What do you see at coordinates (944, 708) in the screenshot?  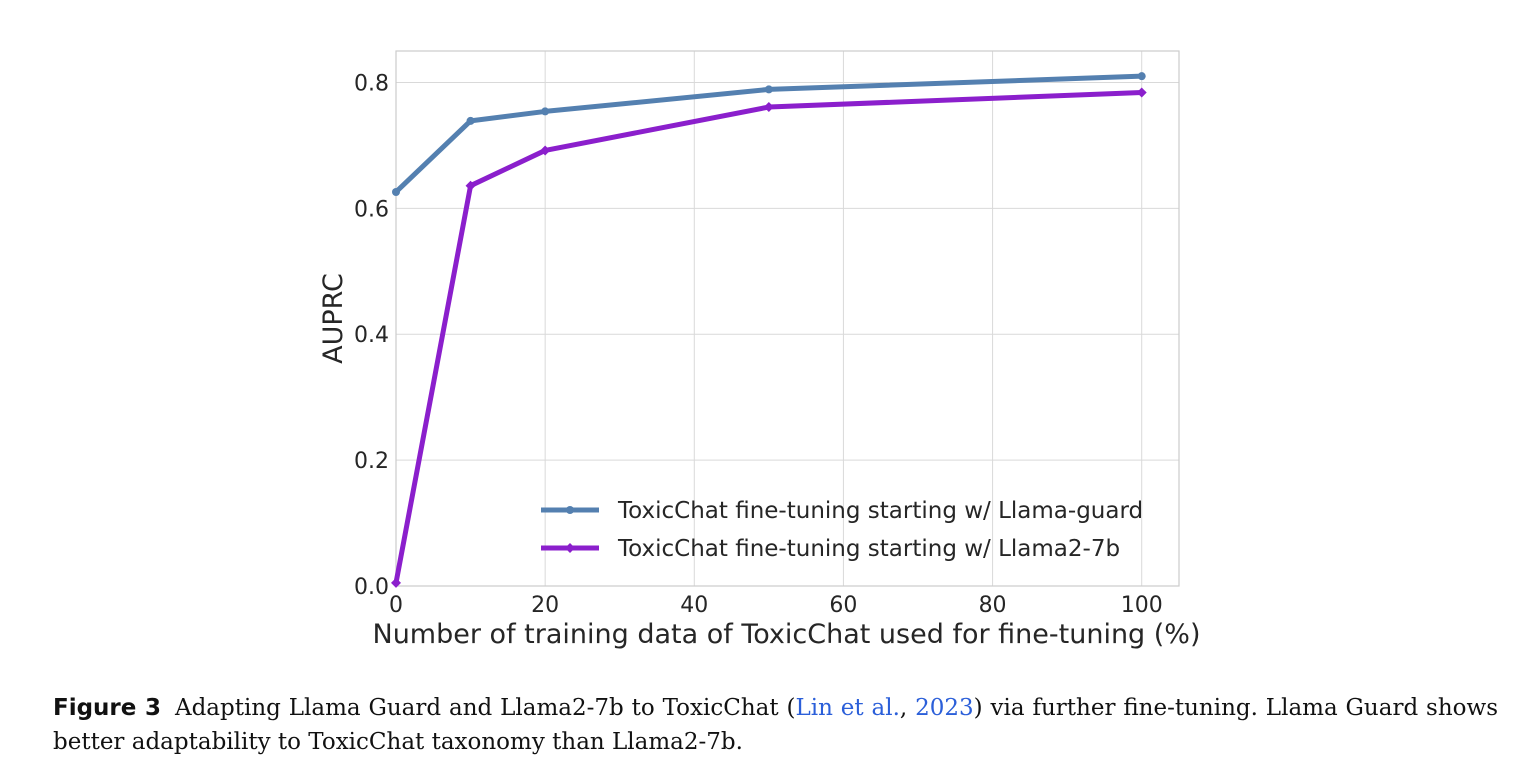 I see `citation-year-link: 2023` at bounding box center [944, 708].